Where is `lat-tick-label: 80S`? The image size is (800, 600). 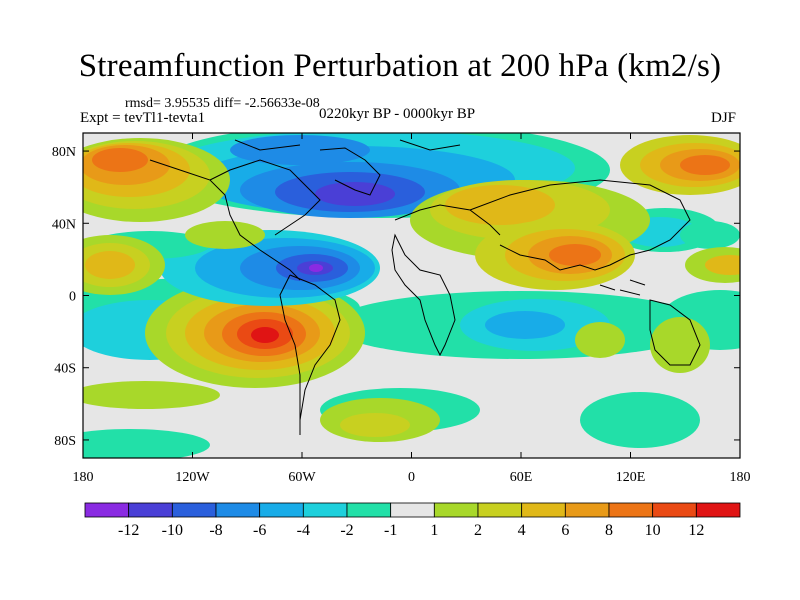 lat-tick-label: 80S is located at coordinates (65, 441).